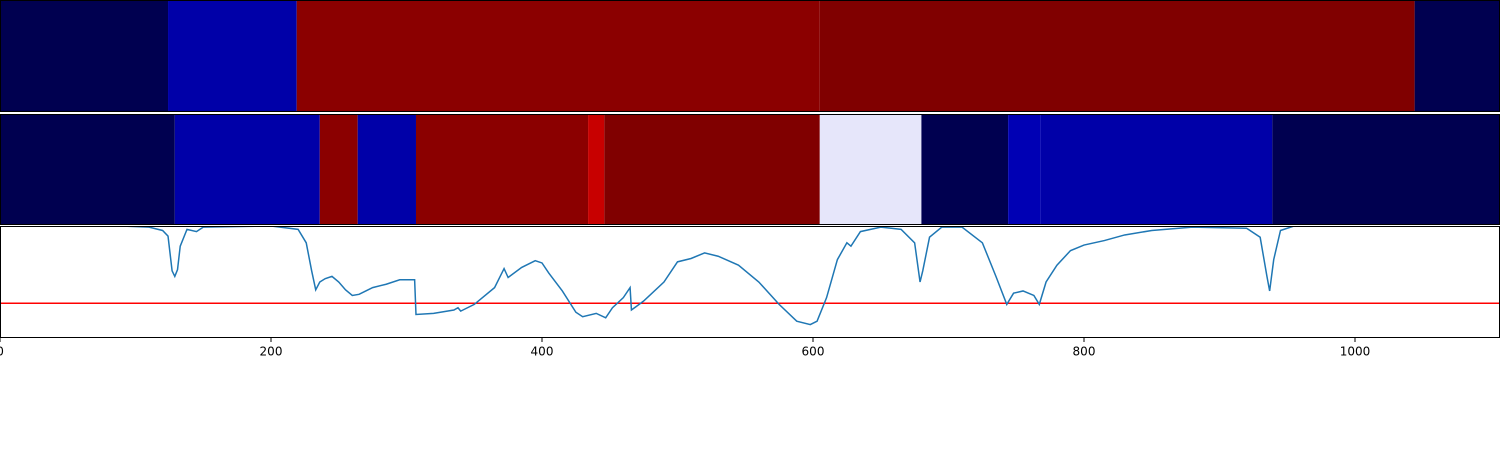 The width and height of the screenshot is (1500, 450). Describe the element at coordinates (1355, 352) in the screenshot. I see `x-tick-label: 1000` at that location.